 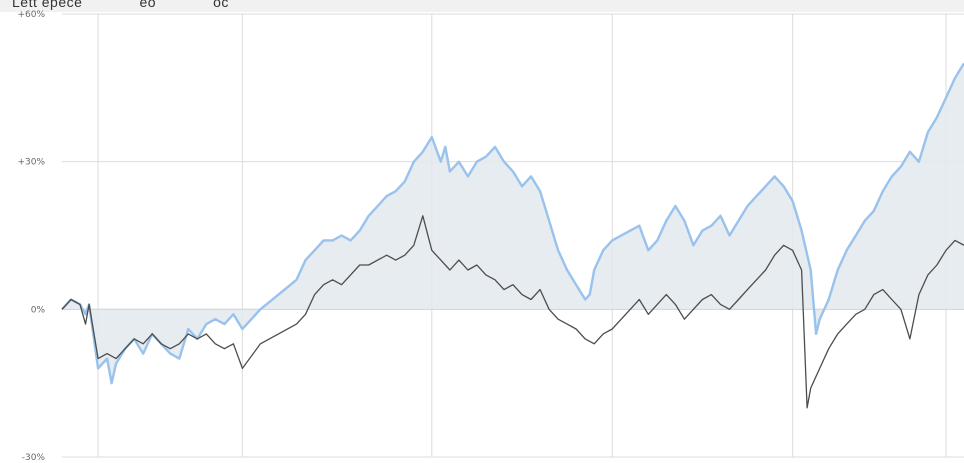 I want to click on y-tick-label: 0%, so click(x=38, y=310).